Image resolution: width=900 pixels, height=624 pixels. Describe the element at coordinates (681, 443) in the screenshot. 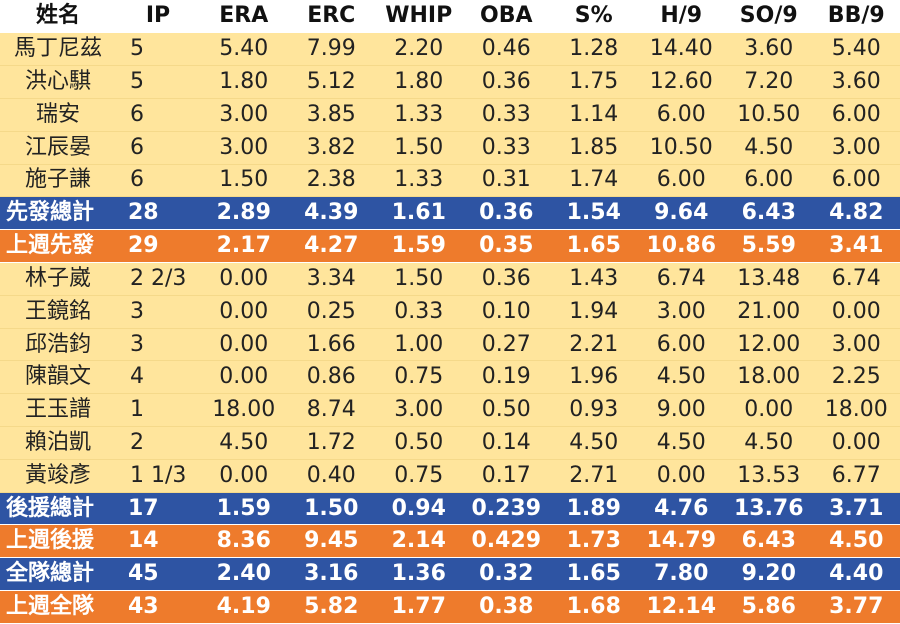

I see `h9-cell: 4.50` at that location.